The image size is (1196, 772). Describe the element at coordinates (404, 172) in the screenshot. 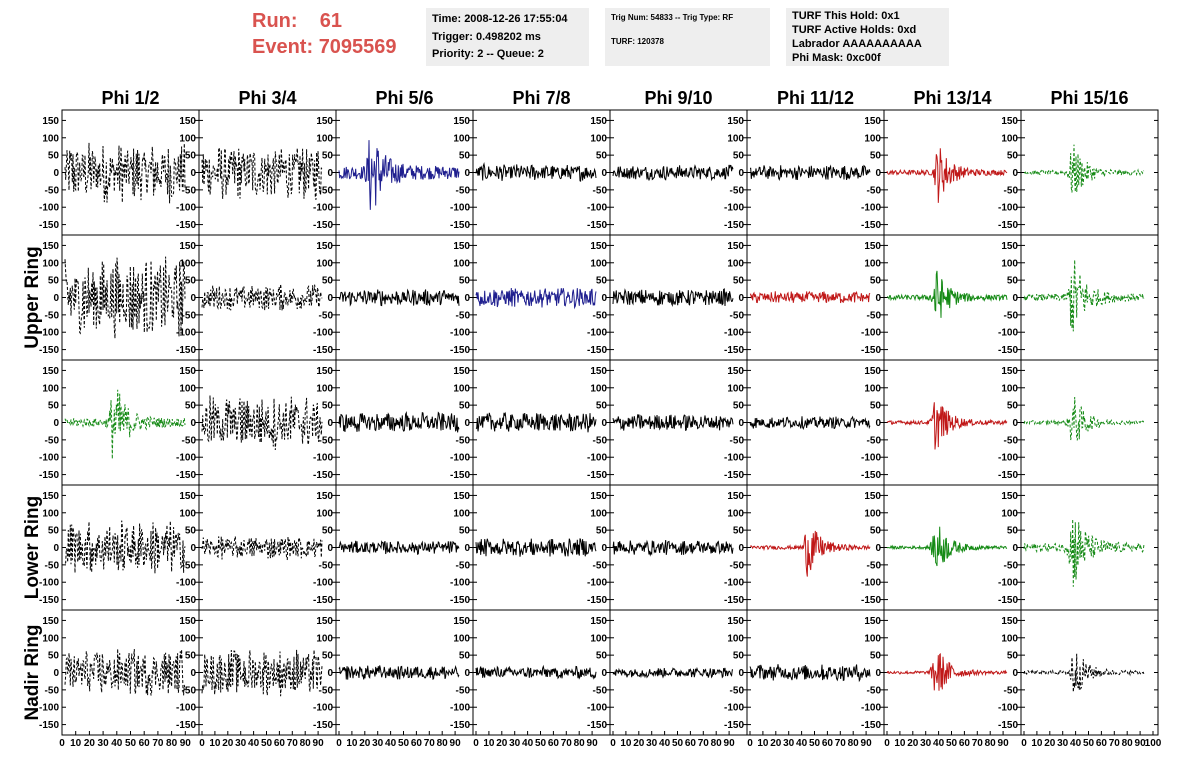

I see `panel-frame-r1-c3` at that location.